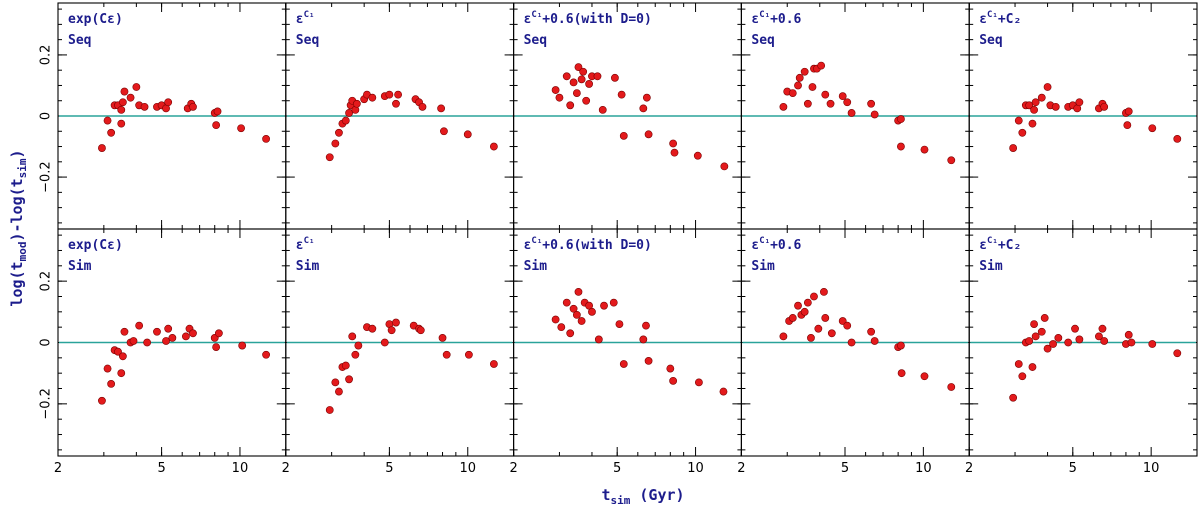  What do you see at coordinates (588, 18) in the screenshot?
I see `panel-title: εC₁+0.6(with D=0)` at bounding box center [588, 18].